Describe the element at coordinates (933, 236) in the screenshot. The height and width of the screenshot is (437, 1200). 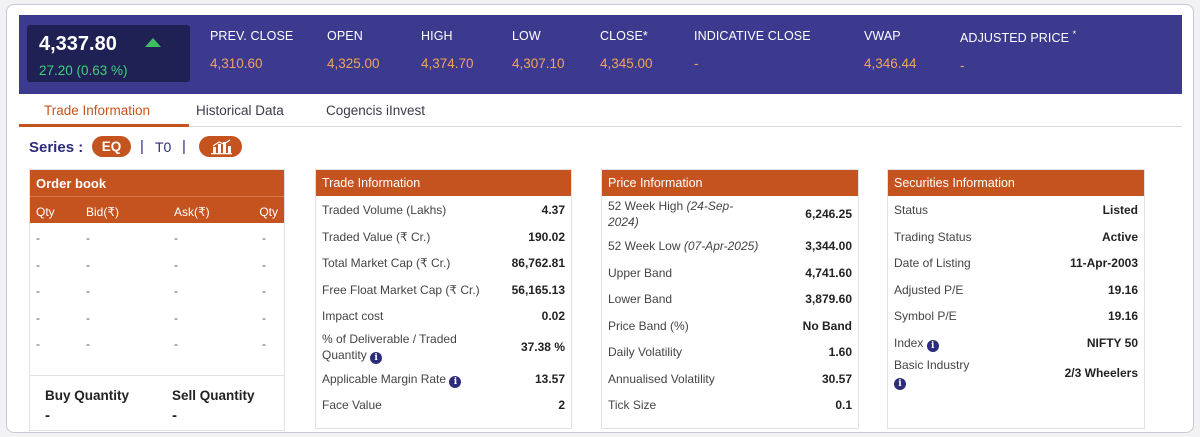
I see `row-label: Trading Status` at that location.